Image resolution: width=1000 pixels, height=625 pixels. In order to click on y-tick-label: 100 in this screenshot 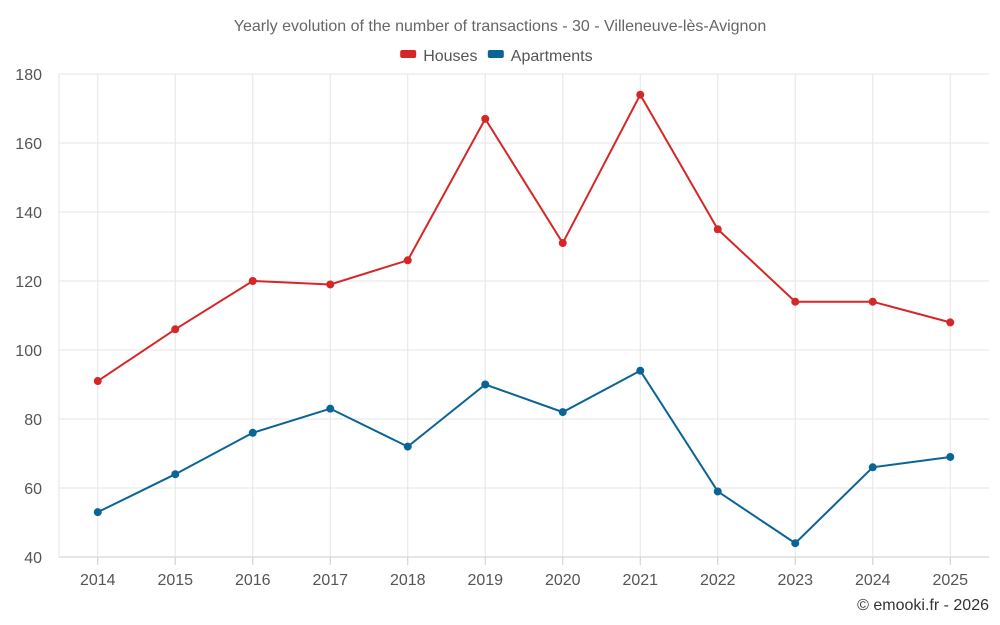, I will do `click(28, 351)`.